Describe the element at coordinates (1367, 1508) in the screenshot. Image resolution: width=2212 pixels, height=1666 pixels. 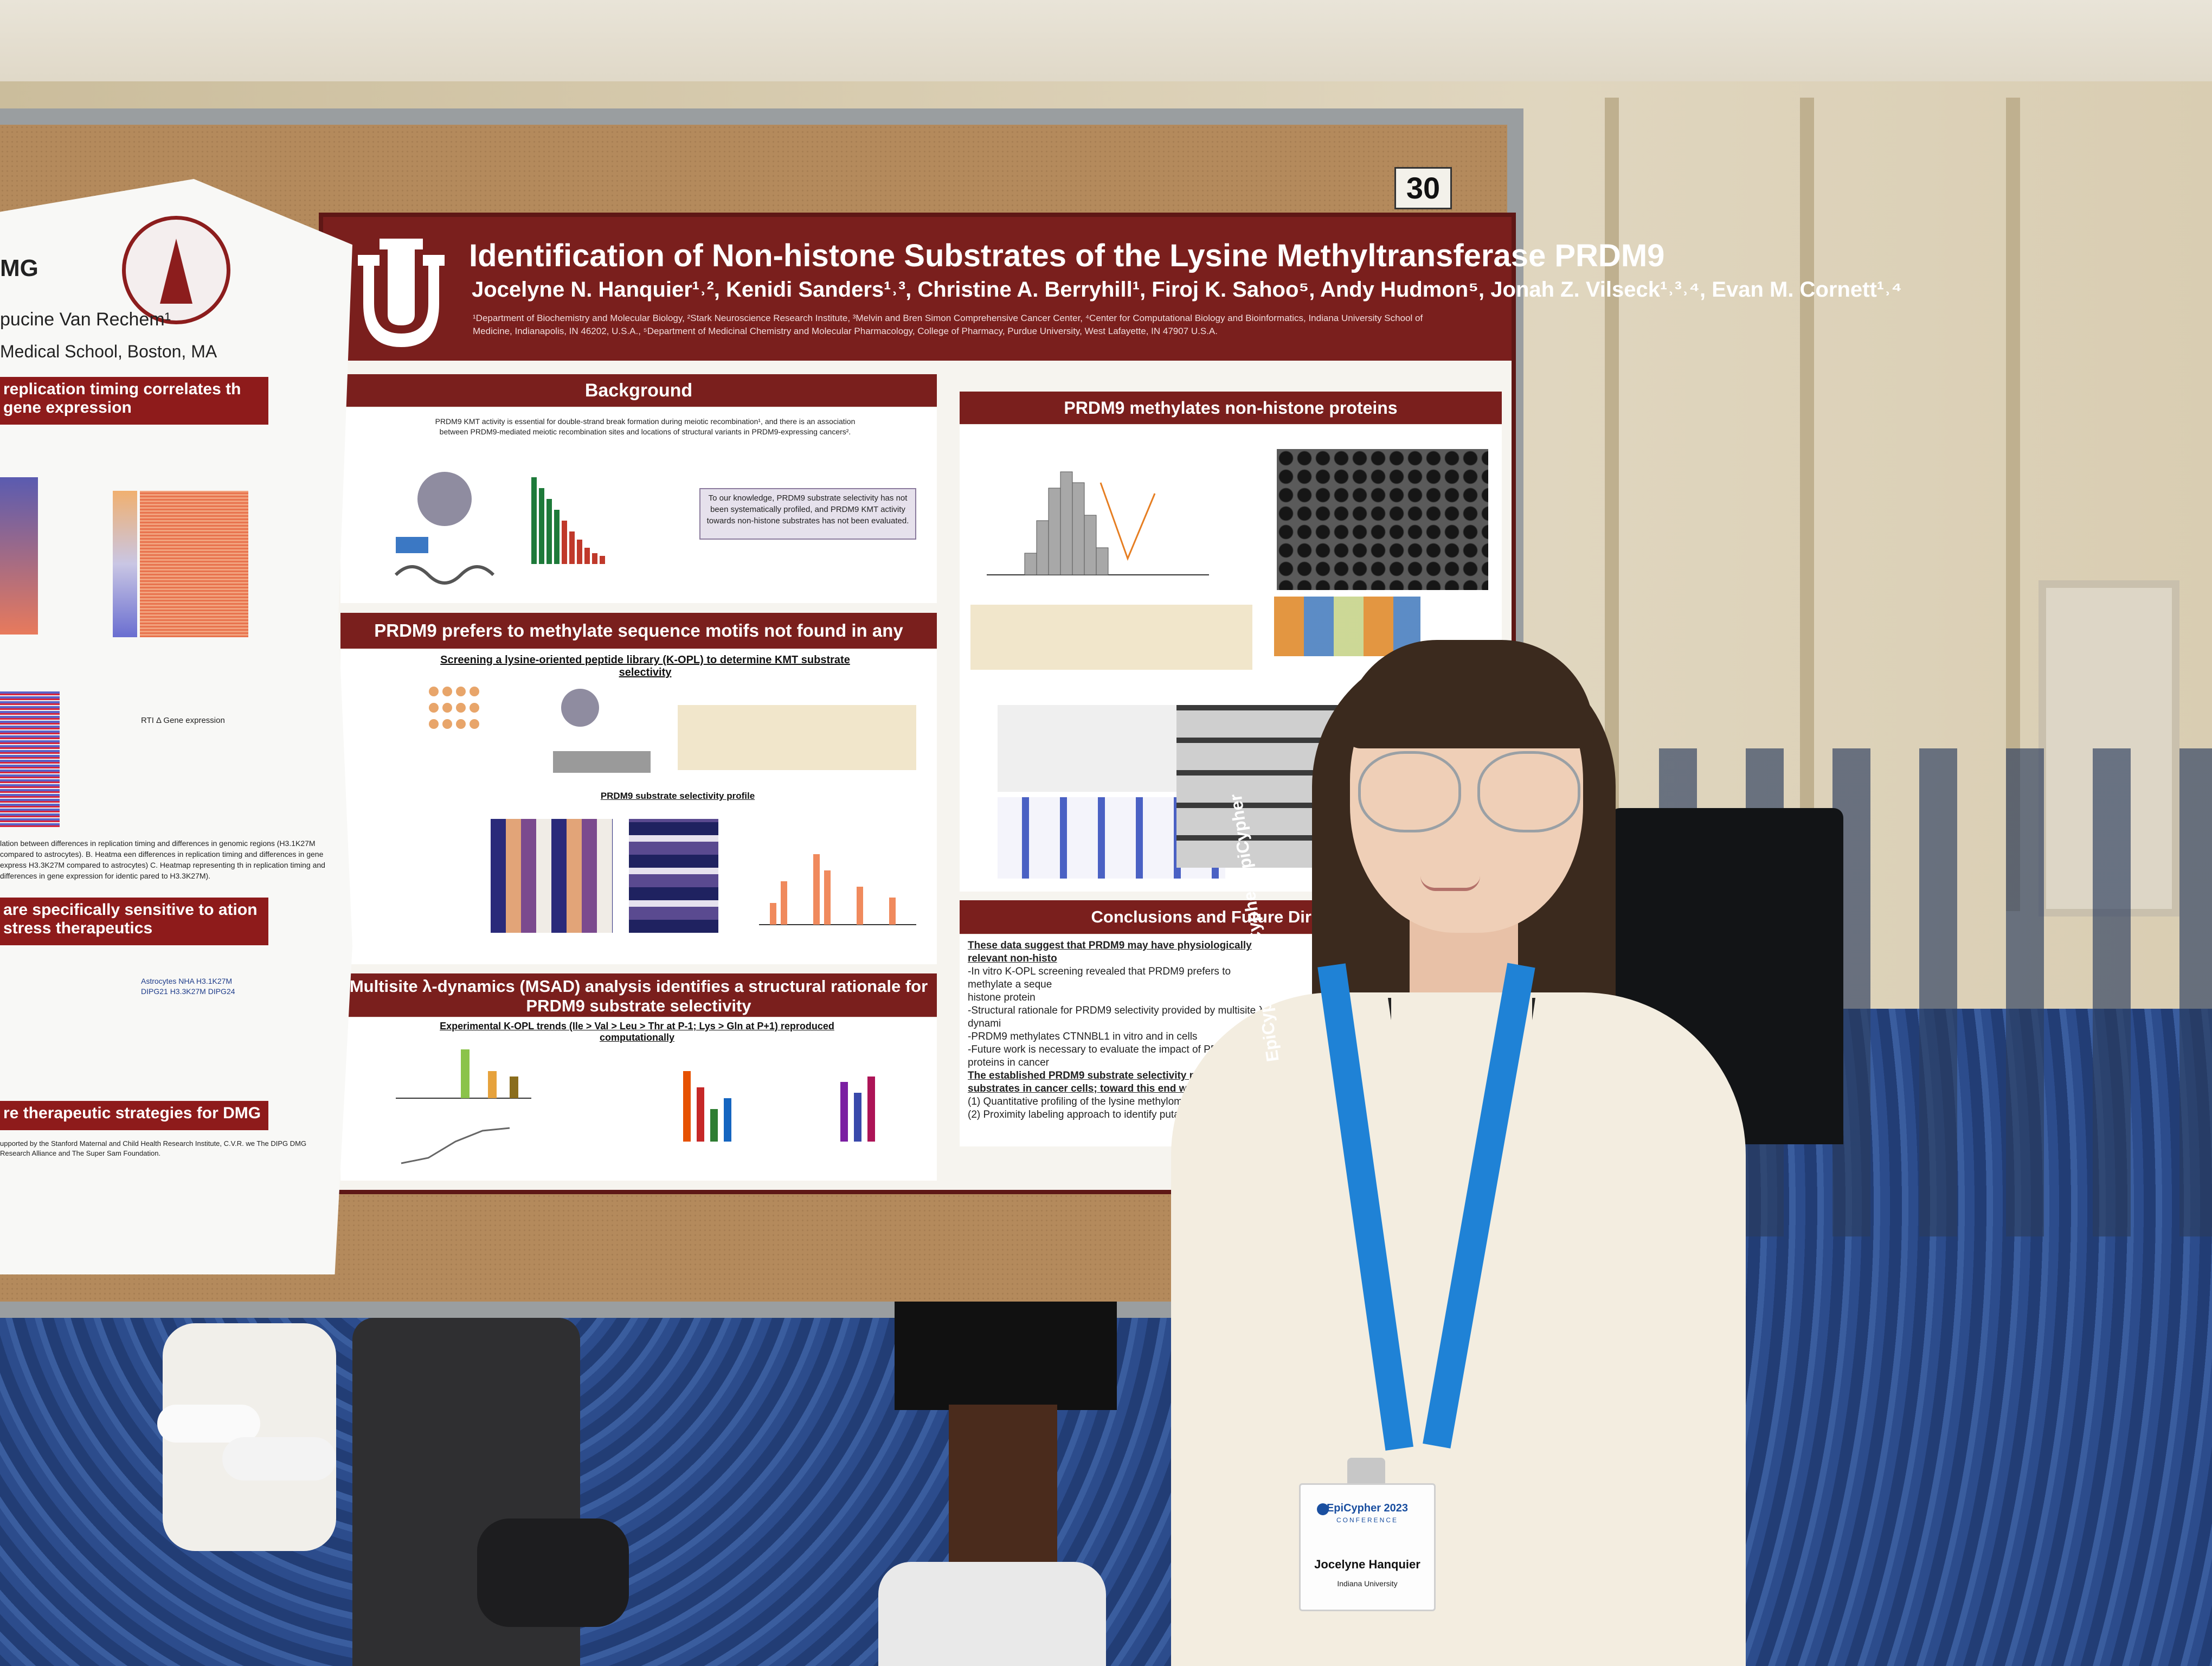
I see `badge-brand: EpiCypher 2023` at that location.